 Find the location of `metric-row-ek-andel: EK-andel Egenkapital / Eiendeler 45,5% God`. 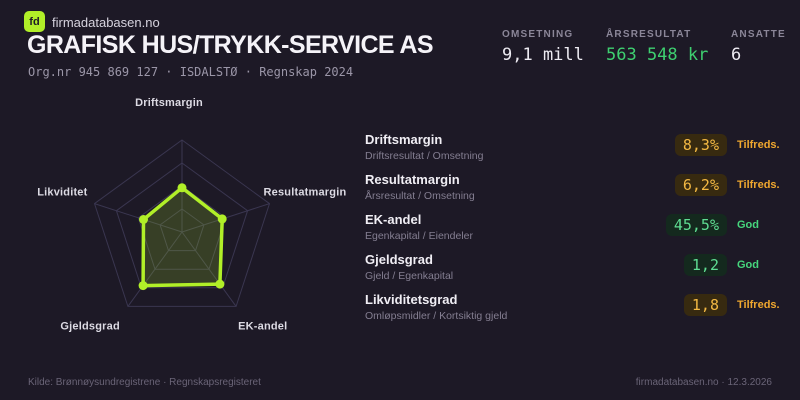

metric-row-ek-andel: EK-andel Egenkapital / Eiendeler 45,5% God is located at coordinates (577, 233).